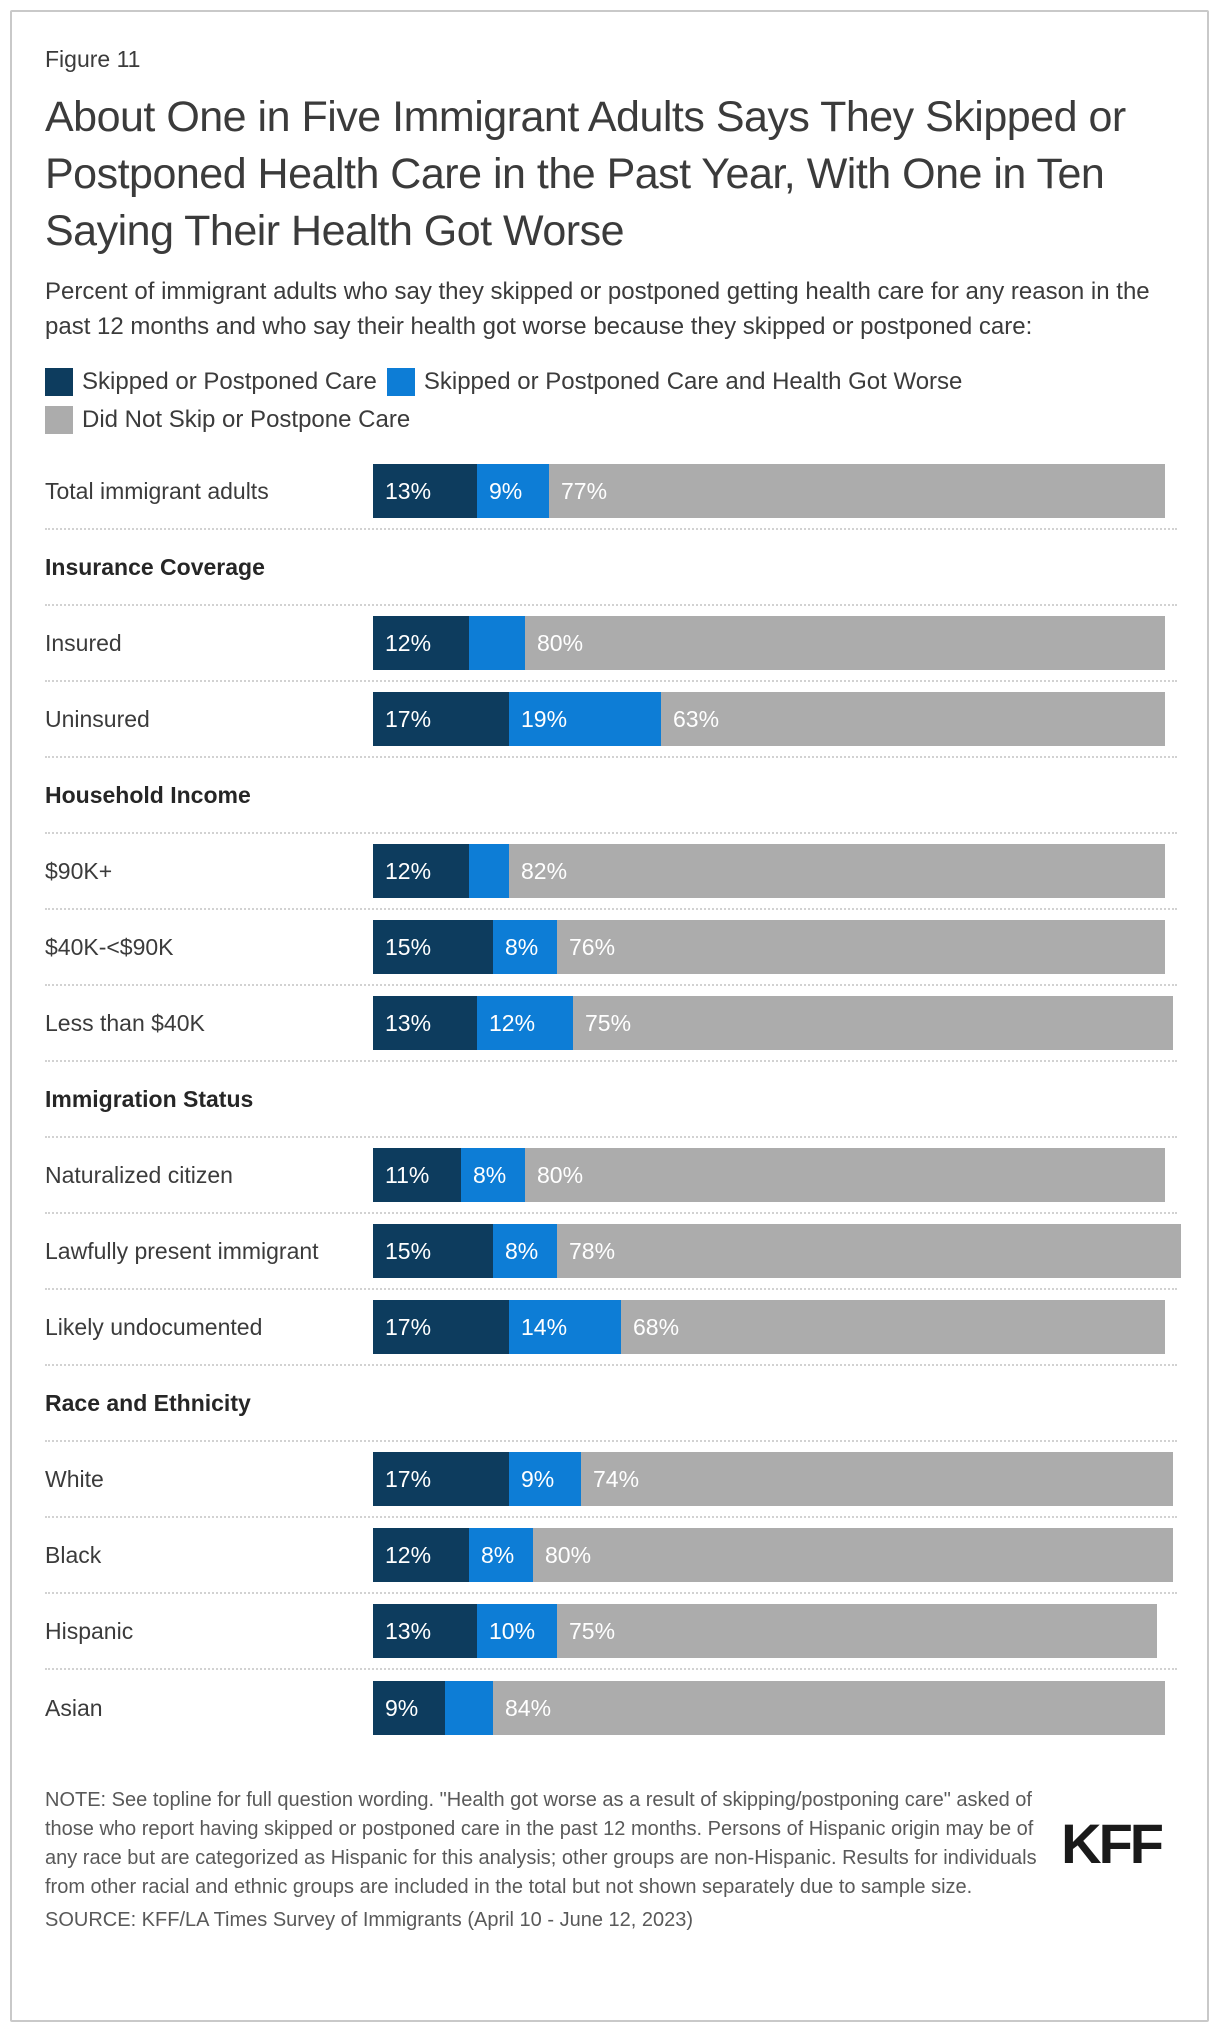 Image resolution: width=1220 pixels, height=2032 pixels. Describe the element at coordinates (408, 1250) in the screenshot. I see `bar-value-label: 15%` at that location.